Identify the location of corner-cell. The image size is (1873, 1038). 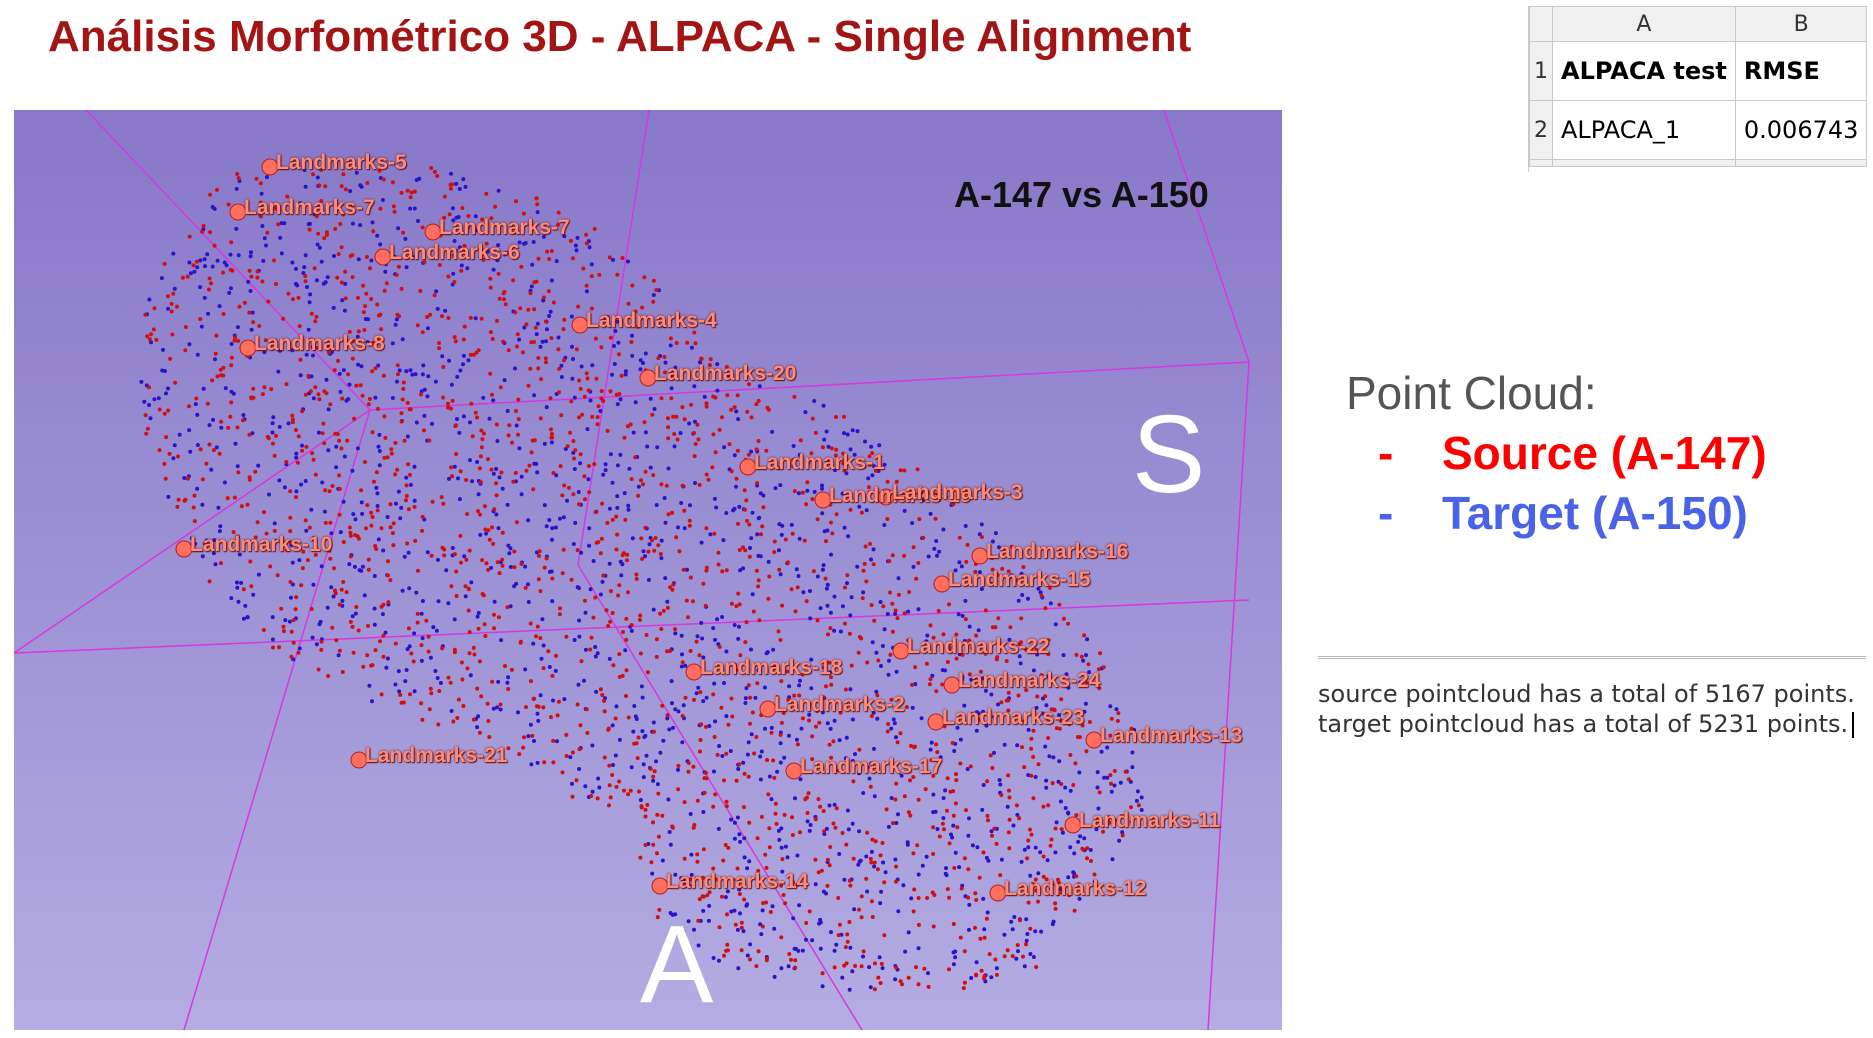
(1541, 24).